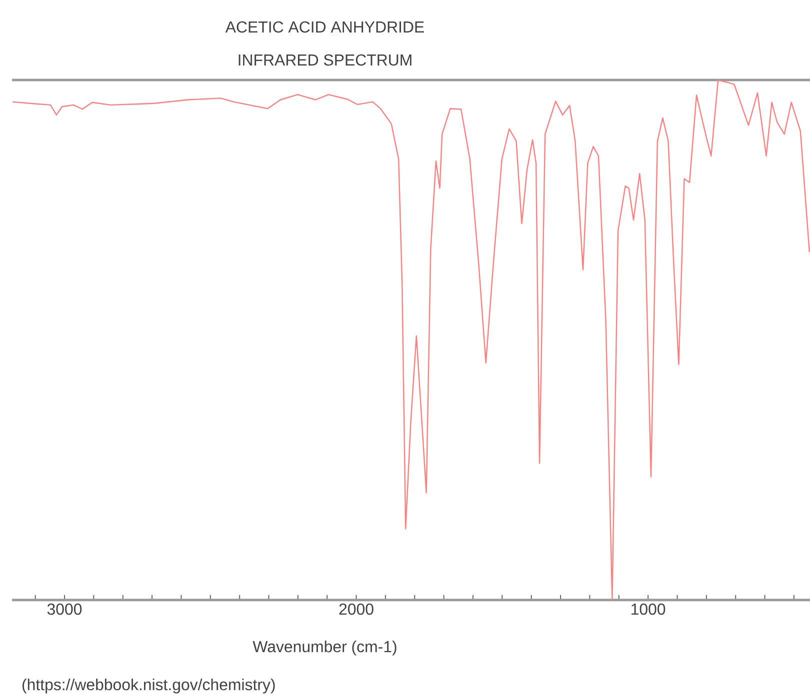 Image resolution: width=810 pixels, height=697 pixels. Describe the element at coordinates (325, 60) in the screenshot. I see `chart-subtitle: INFRARED SPECTRUM` at that location.